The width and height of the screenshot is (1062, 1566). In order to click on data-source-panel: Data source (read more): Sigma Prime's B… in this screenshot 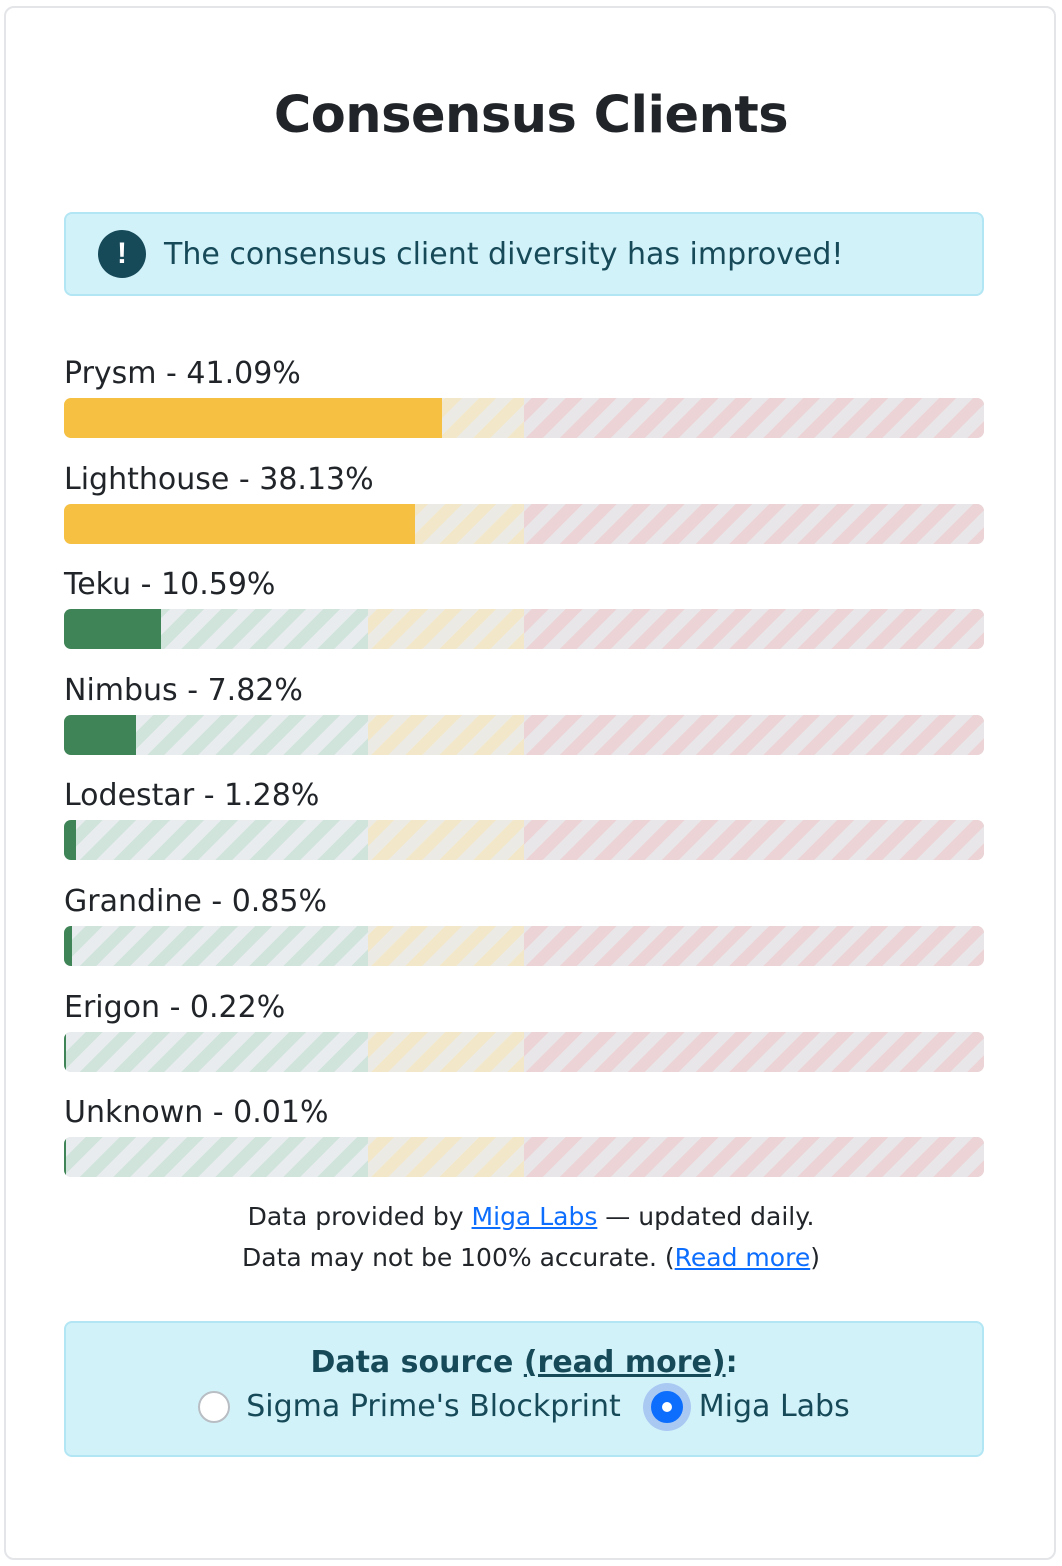, I will do `click(524, 1389)`.